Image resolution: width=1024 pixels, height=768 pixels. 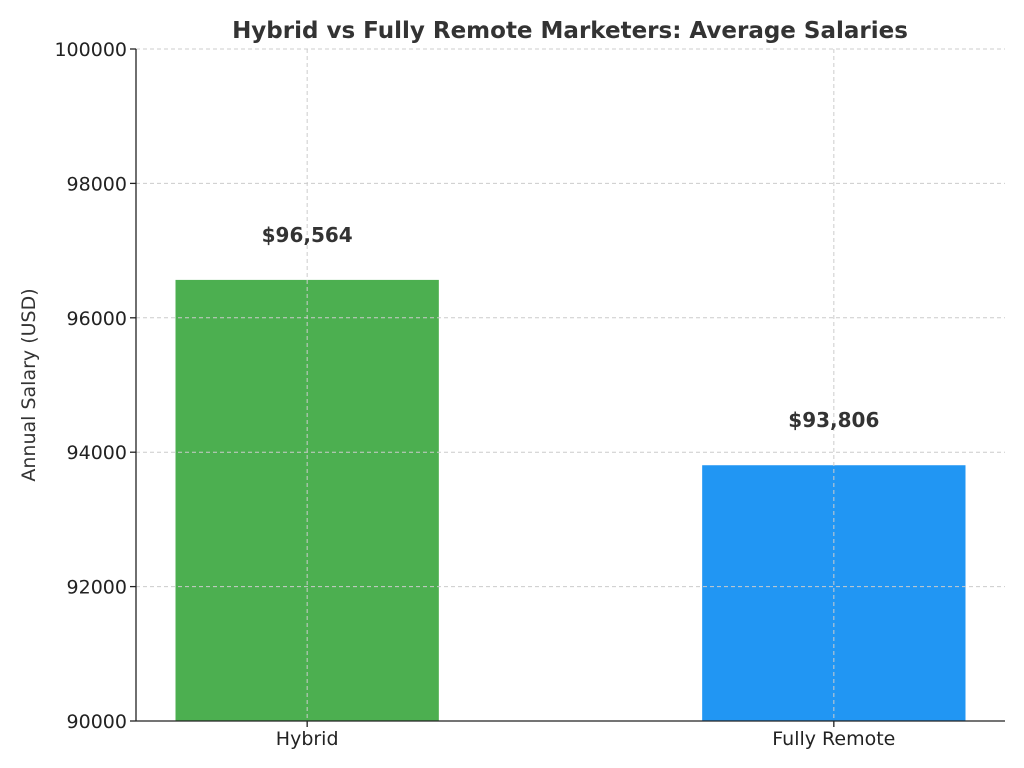 What do you see at coordinates (833, 420) in the screenshot?
I see `data-label: $93,806` at bounding box center [833, 420].